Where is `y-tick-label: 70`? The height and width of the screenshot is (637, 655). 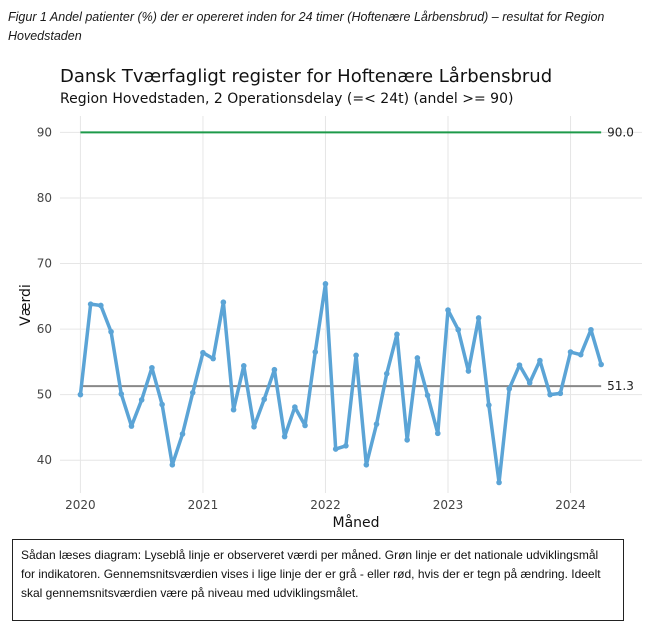
y-tick-label: 70 is located at coordinates (44, 264).